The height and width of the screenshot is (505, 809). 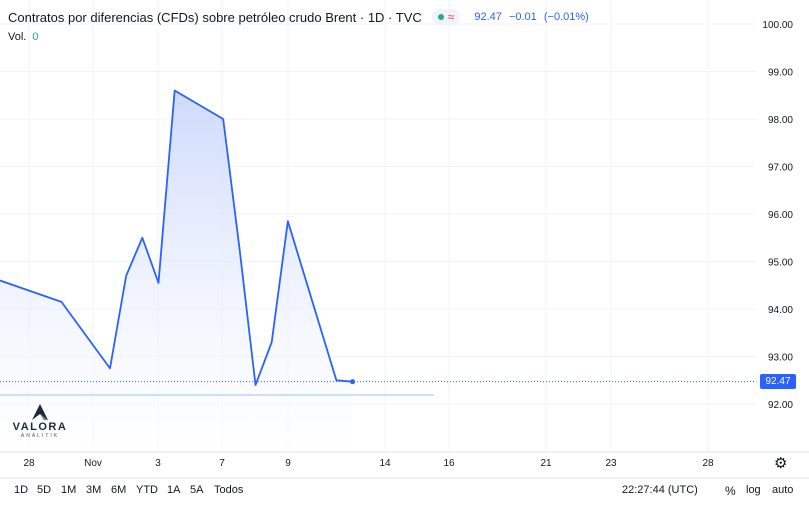 I want to click on logo-name: VALORA, so click(x=40, y=427).